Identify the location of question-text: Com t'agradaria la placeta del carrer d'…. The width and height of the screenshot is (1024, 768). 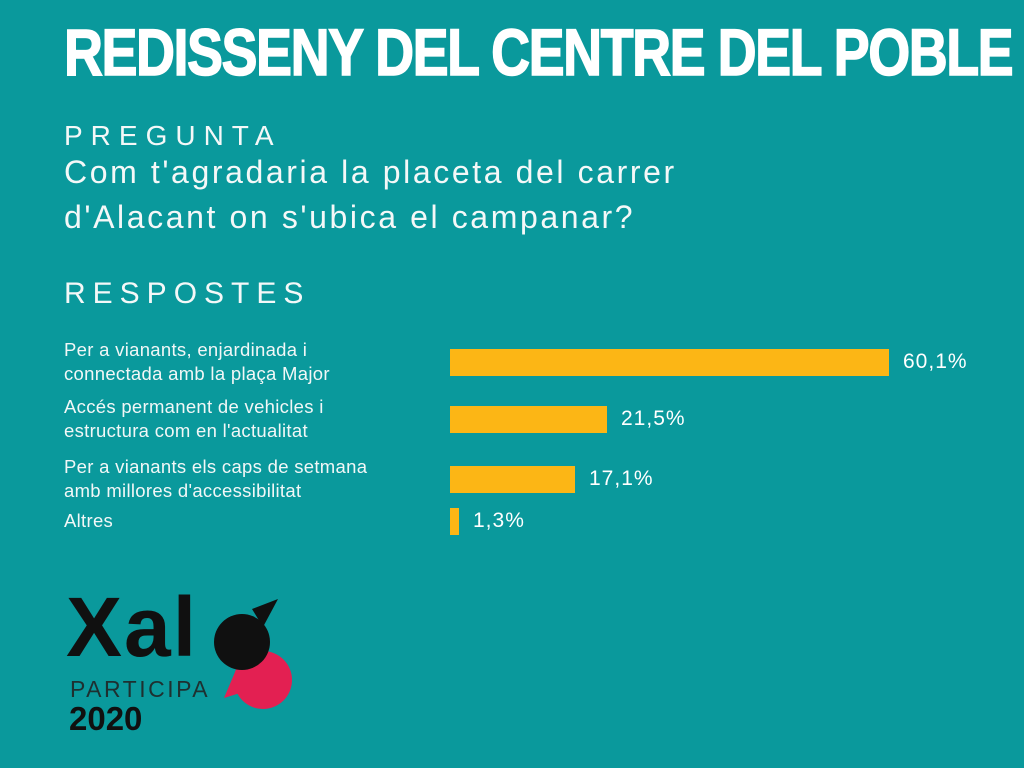
(474, 195).